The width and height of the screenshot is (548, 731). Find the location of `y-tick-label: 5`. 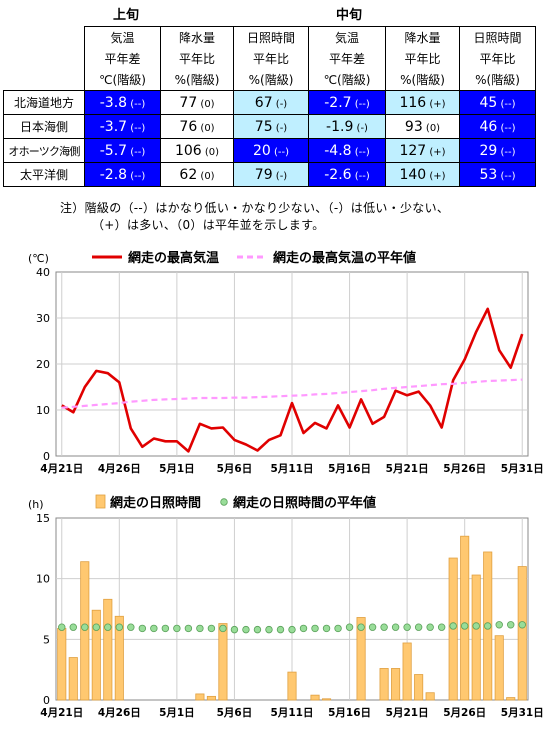

y-tick-label: 5 is located at coordinates (46, 639).